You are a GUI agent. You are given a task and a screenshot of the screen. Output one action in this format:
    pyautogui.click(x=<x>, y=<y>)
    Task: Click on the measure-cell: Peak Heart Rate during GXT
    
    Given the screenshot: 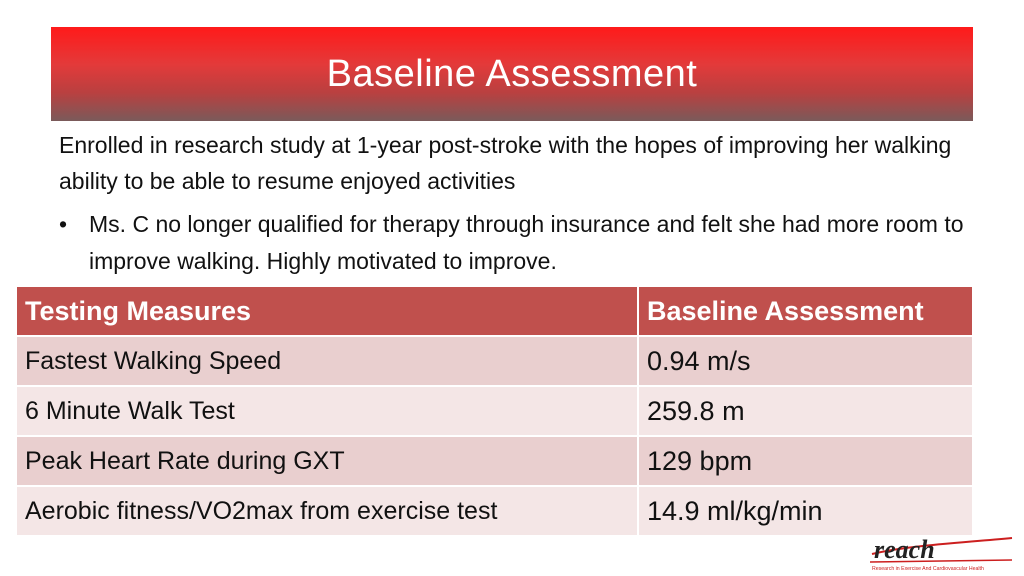 What is the action you would take?
    pyautogui.click(x=328, y=460)
    